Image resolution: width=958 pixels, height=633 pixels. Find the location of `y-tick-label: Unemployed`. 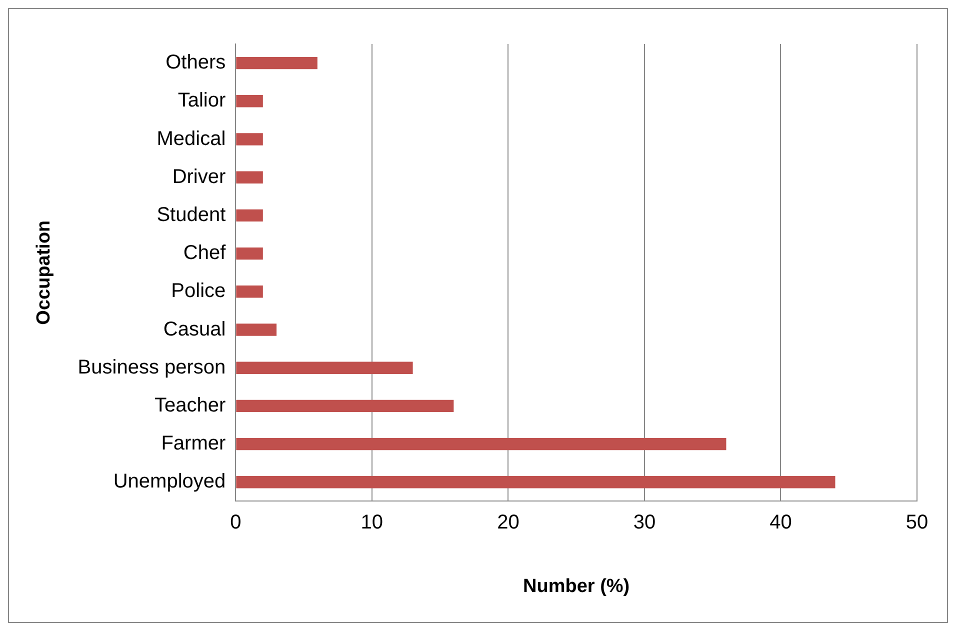

y-tick-label: Unemployed is located at coordinates (169, 481).